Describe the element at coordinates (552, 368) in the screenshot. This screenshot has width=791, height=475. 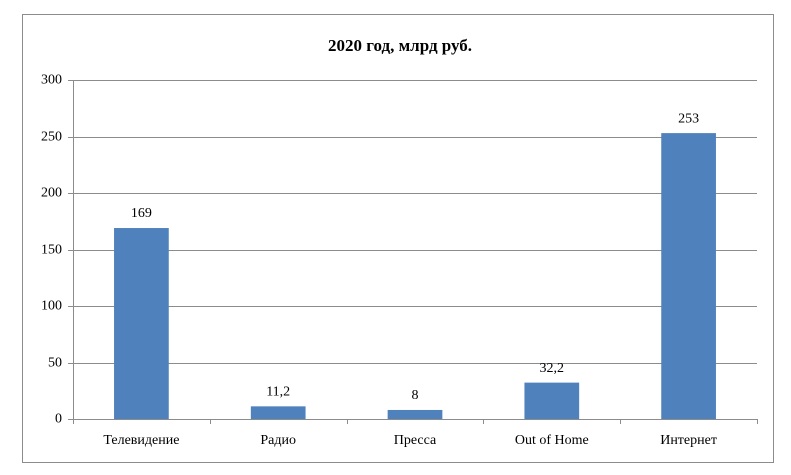
I see `value-label: 32,2` at that location.